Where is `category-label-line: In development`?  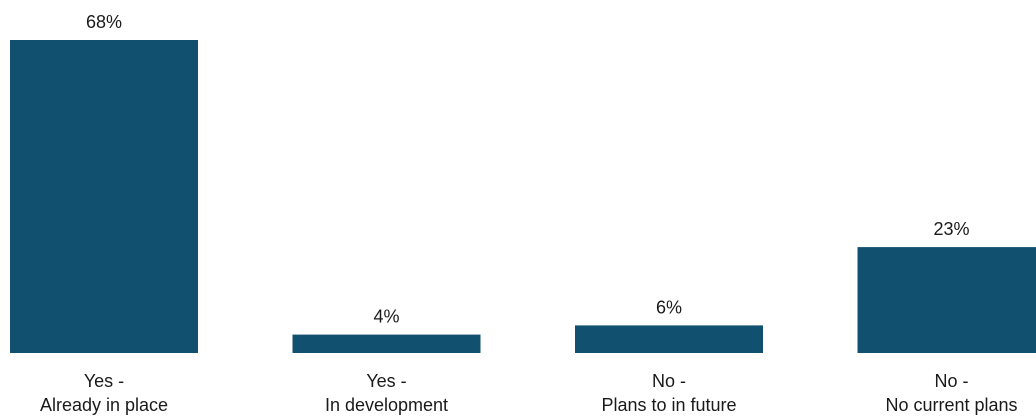 category-label-line: In development is located at coordinates (386, 405).